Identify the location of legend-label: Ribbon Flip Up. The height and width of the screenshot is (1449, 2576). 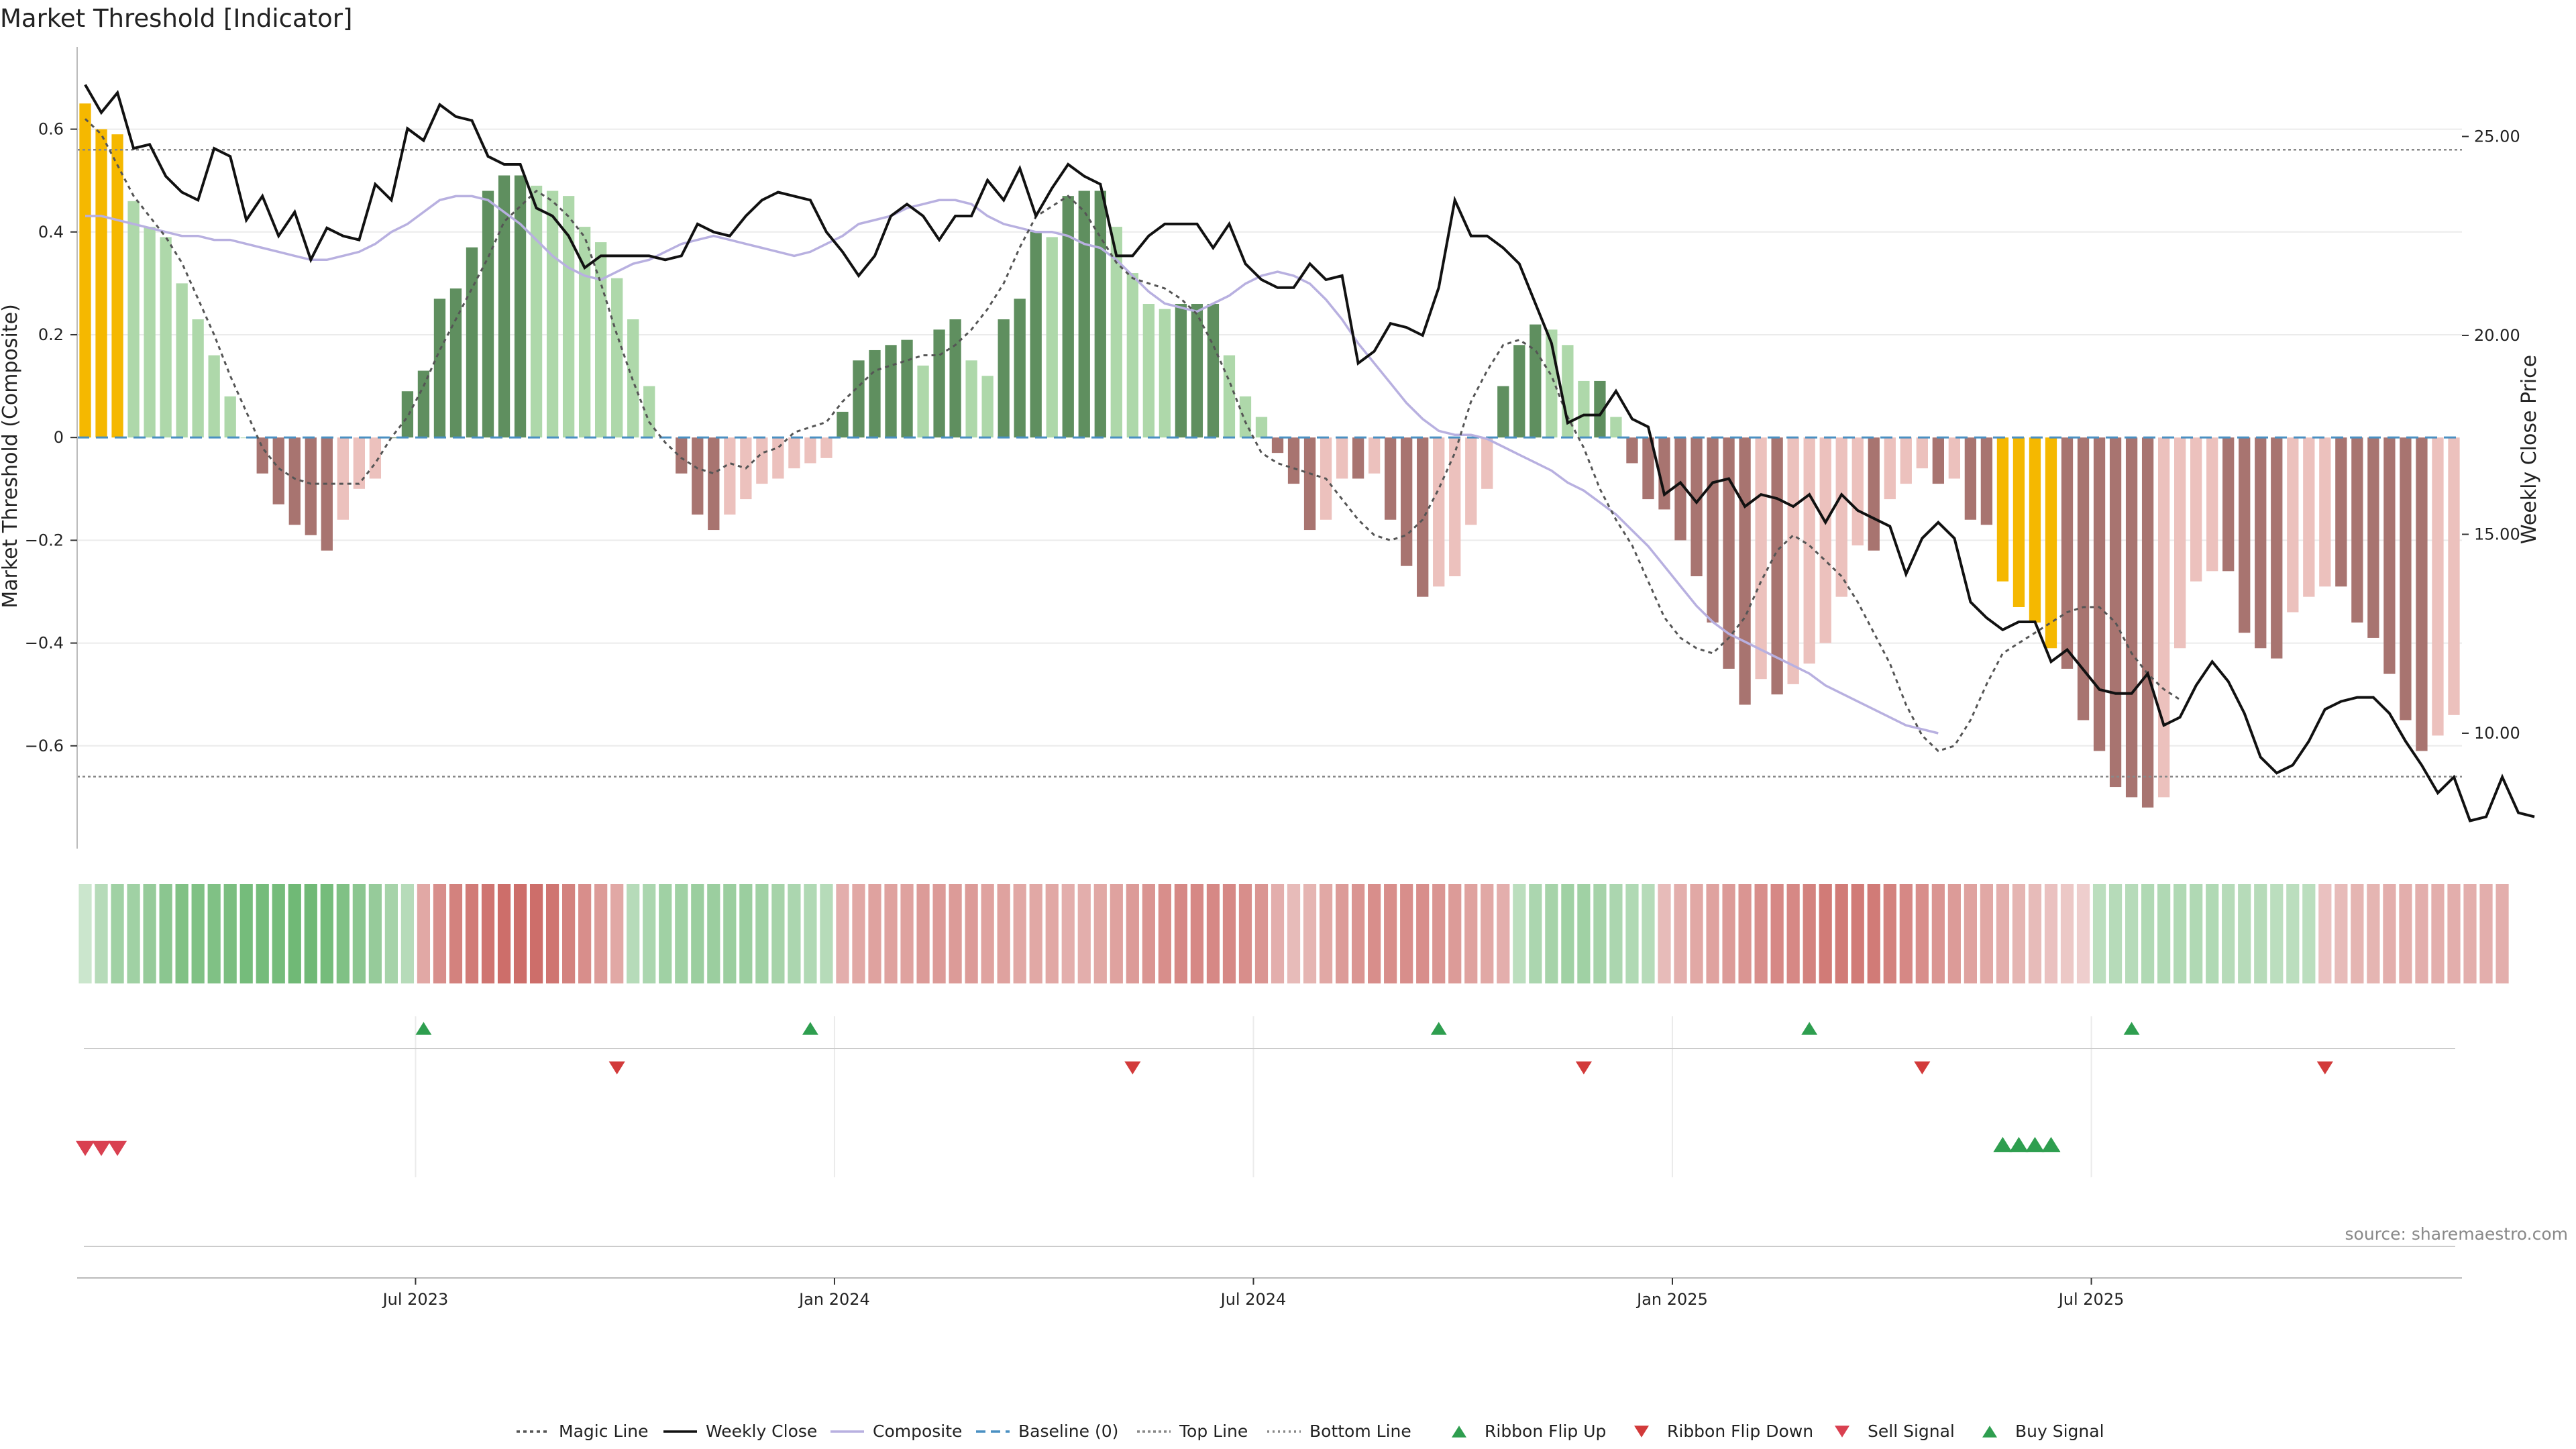
(1545, 1431).